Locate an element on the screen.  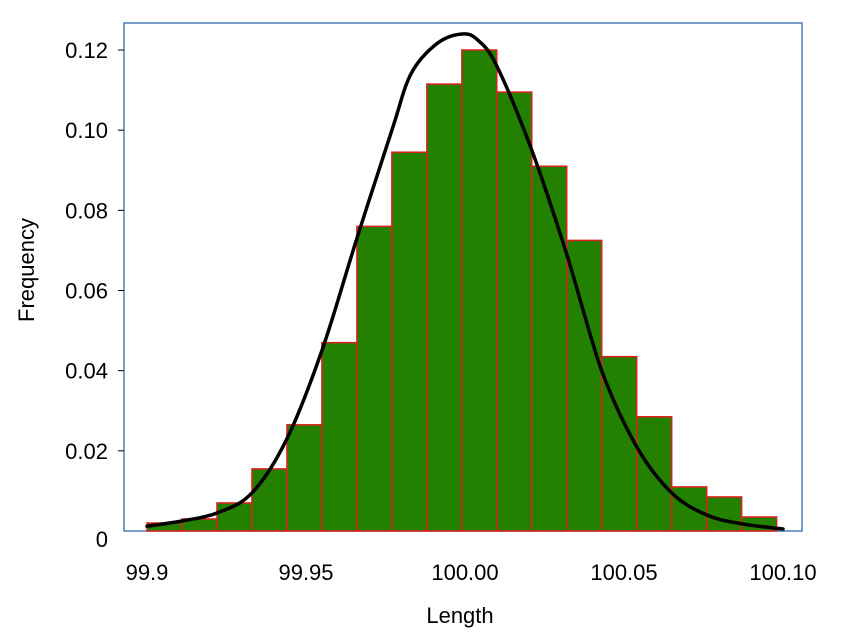
y-tick-label: 0.06 is located at coordinates (86, 291).